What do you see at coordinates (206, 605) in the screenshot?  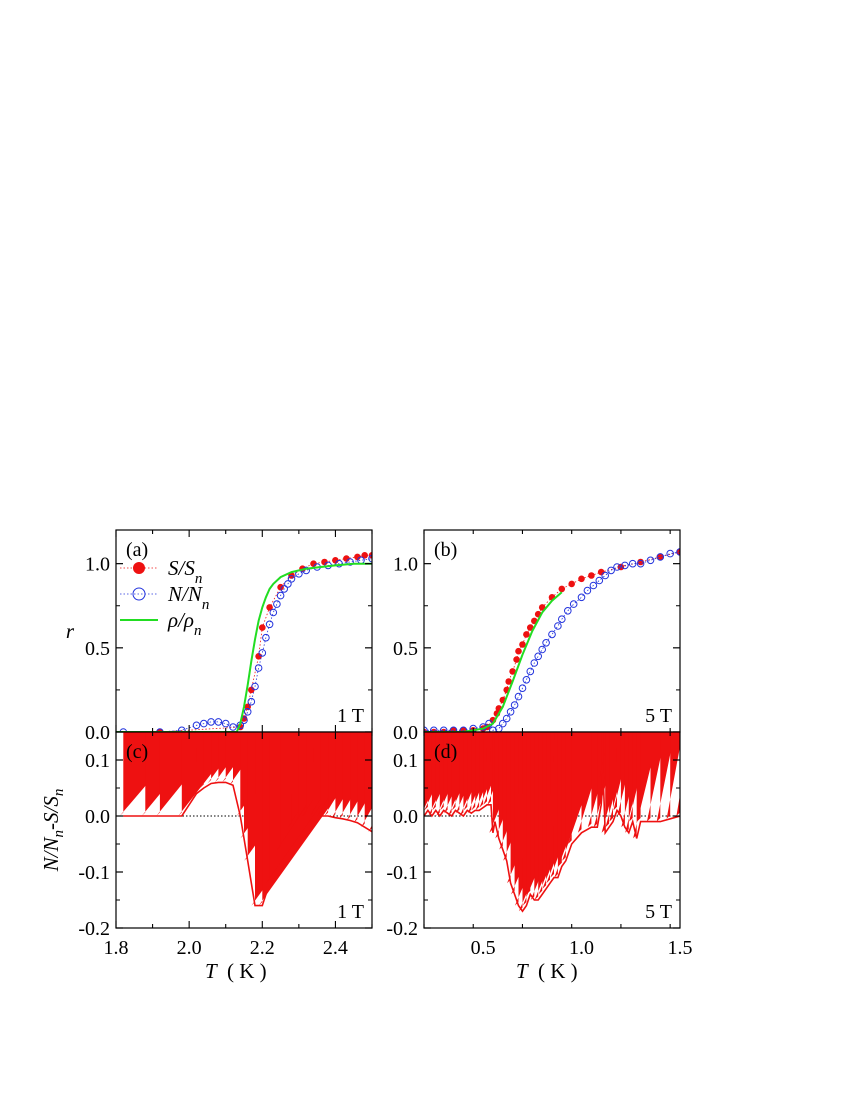 I see `legend-sub: n` at bounding box center [206, 605].